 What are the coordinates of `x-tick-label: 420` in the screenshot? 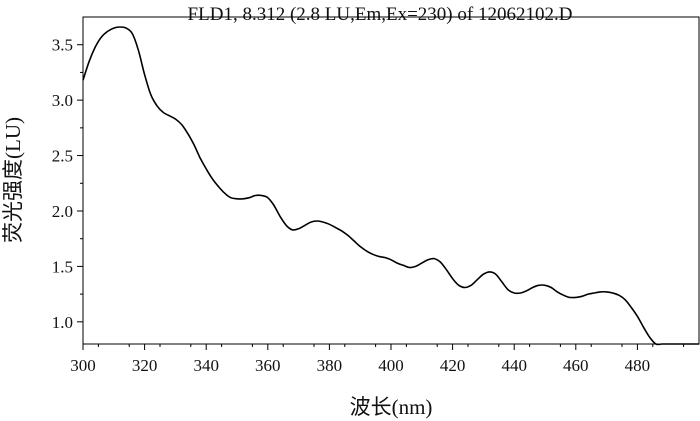 It's located at (453, 365).